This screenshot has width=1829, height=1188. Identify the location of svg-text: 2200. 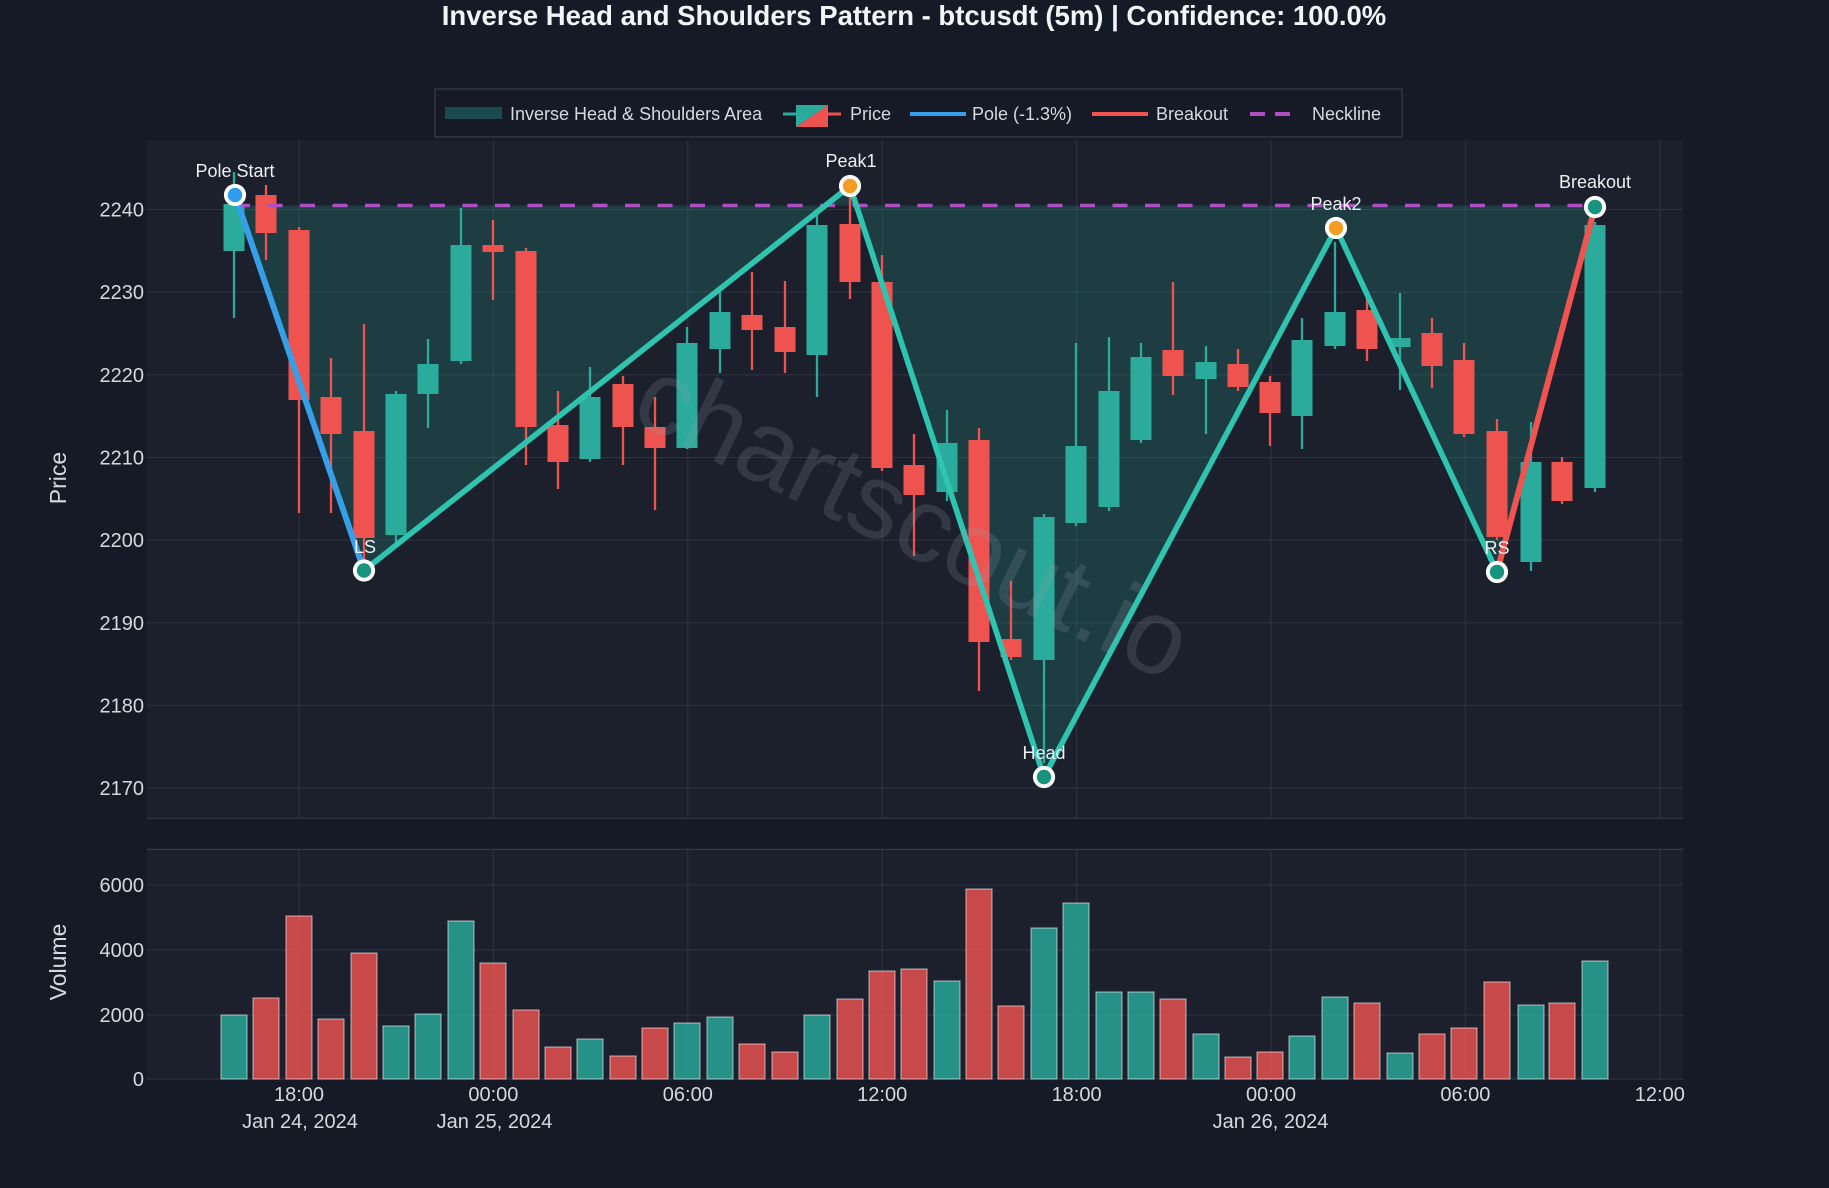
(122, 541).